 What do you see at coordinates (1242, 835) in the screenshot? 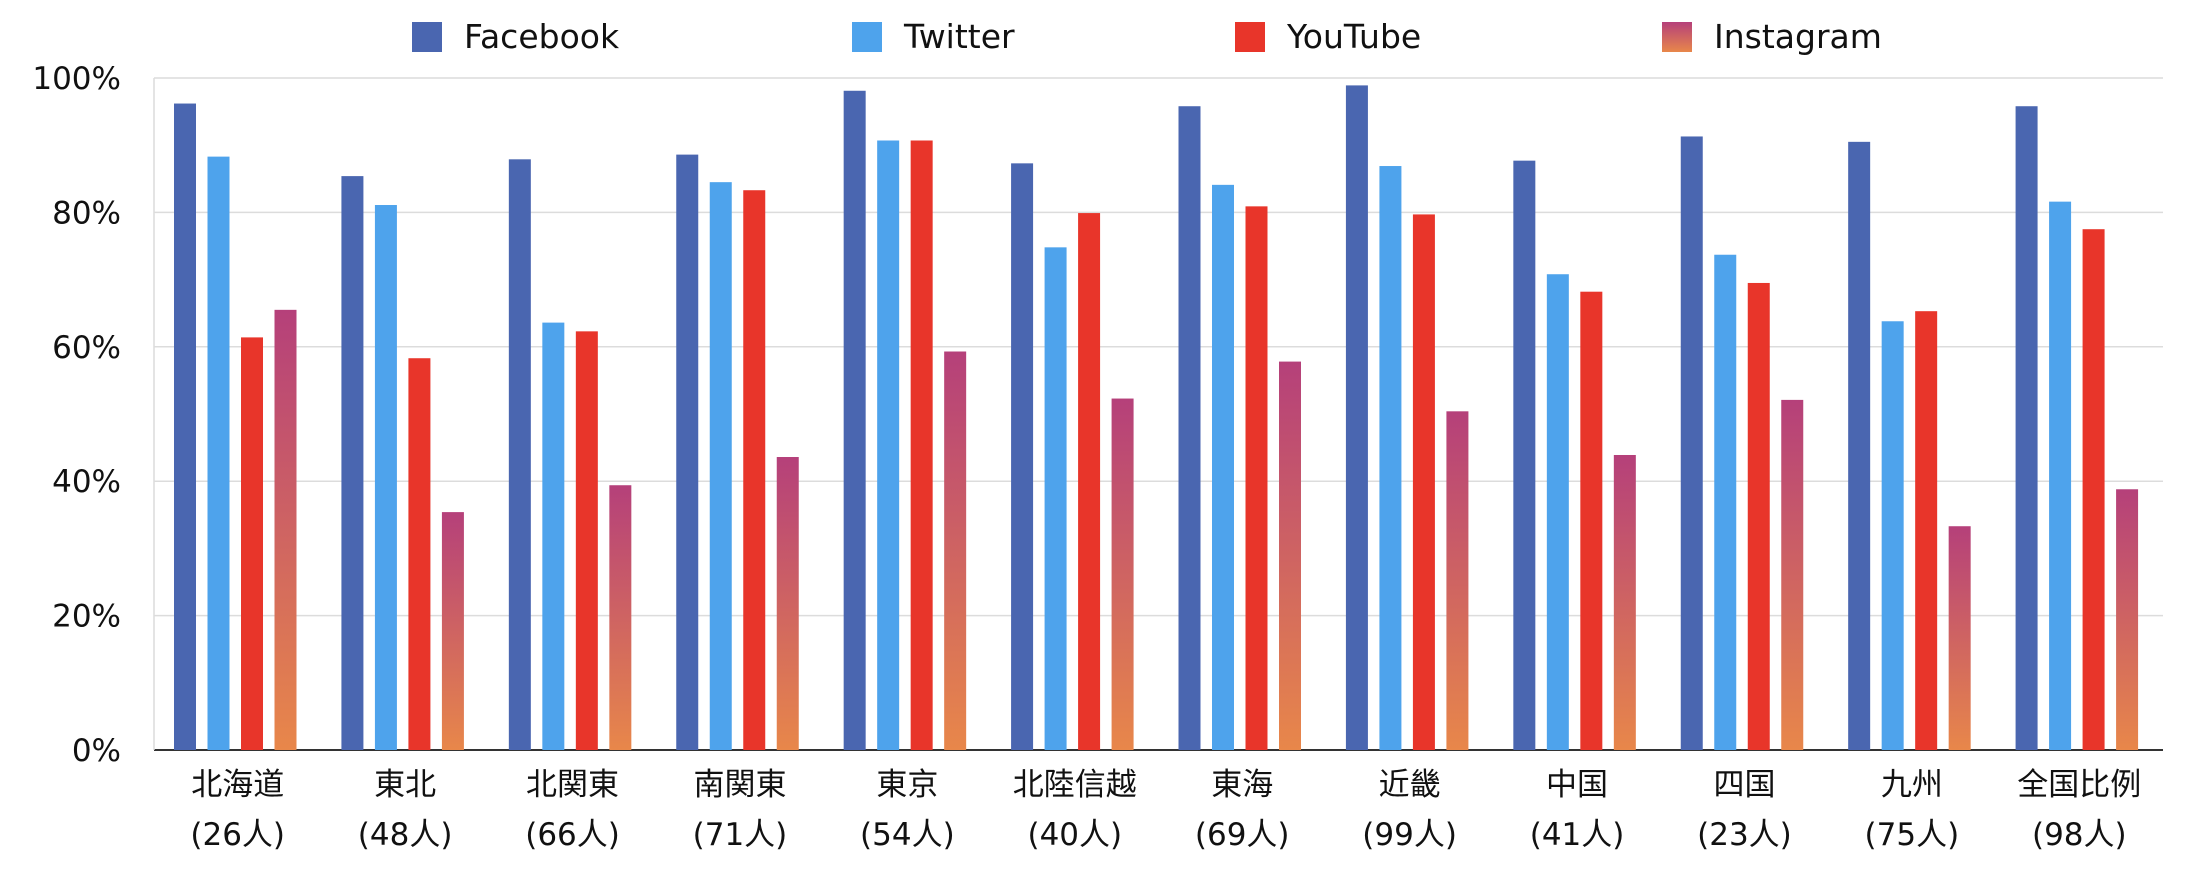
I see `x-tick-count-label: (69人)` at bounding box center [1242, 835].